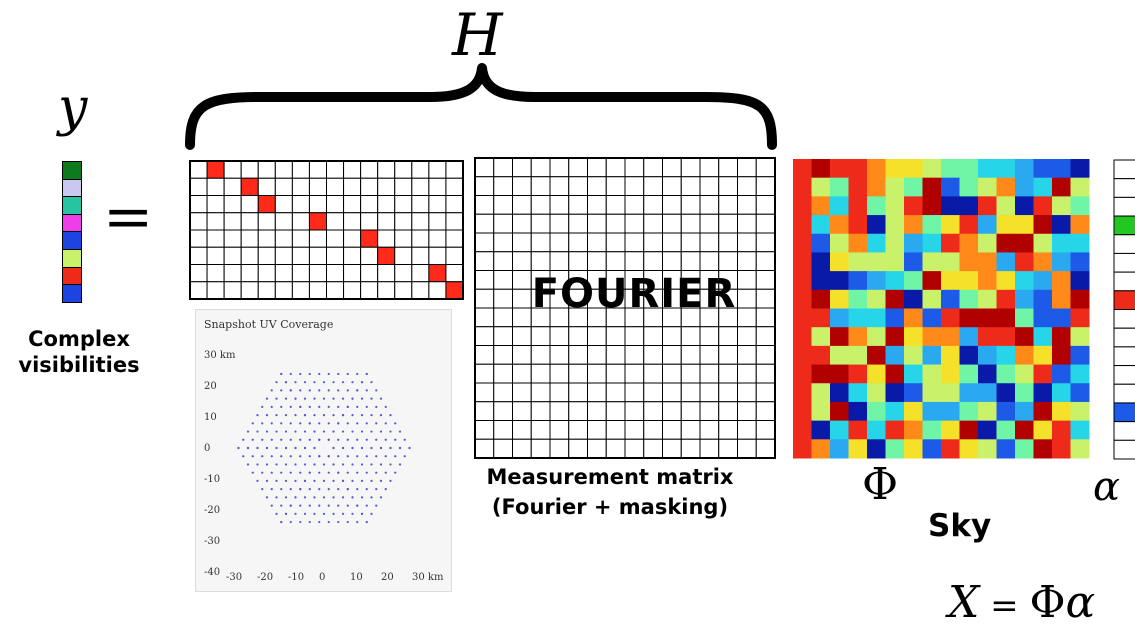 The height and width of the screenshot is (632, 1135). What do you see at coordinates (249, 186) in the screenshot?
I see `mask-selected-cell` at bounding box center [249, 186].